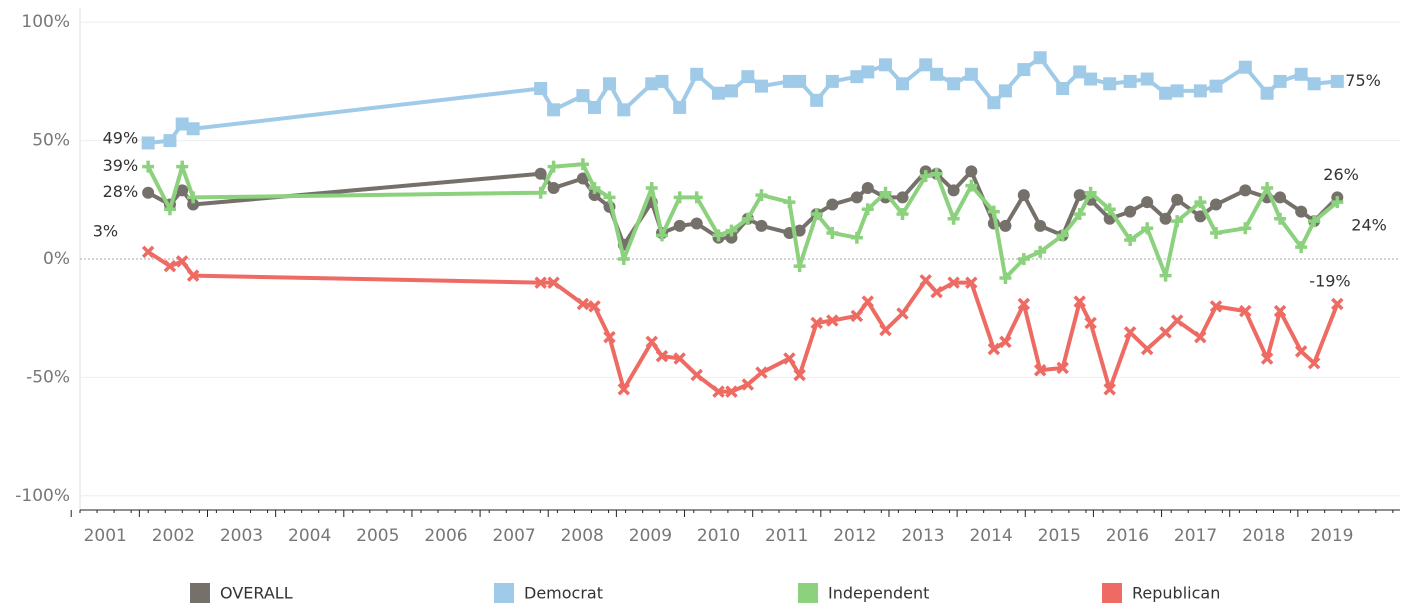  Describe the element at coordinates (1369, 225) in the screenshot. I see `data-label: 24%` at that location.